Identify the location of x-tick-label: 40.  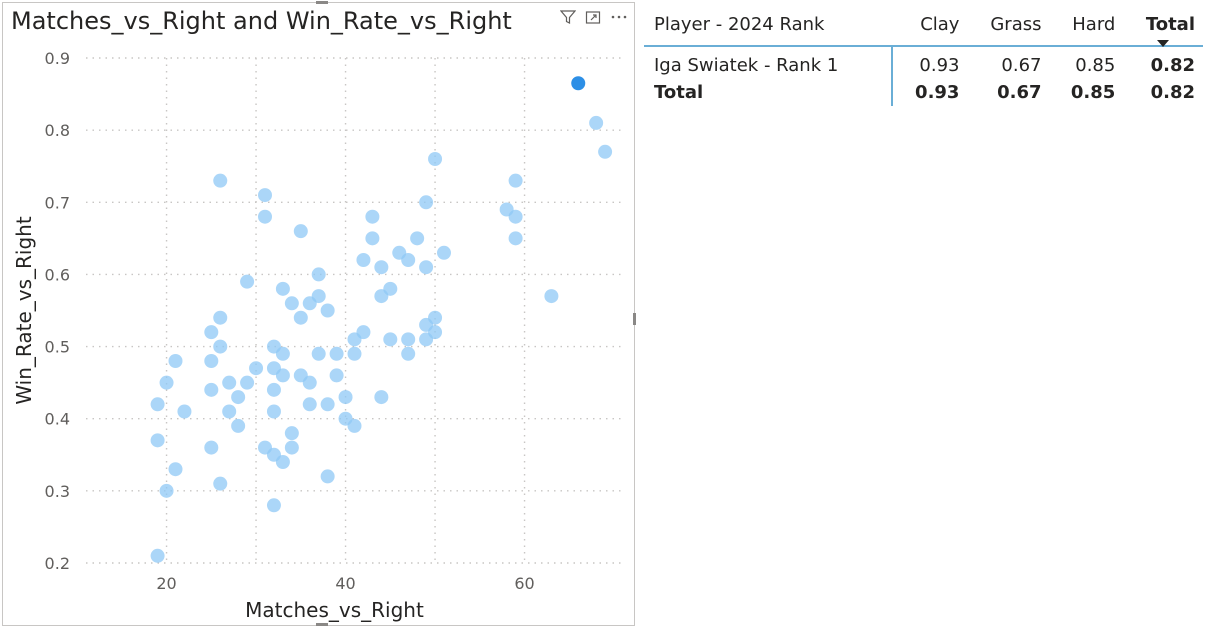
(345, 583).